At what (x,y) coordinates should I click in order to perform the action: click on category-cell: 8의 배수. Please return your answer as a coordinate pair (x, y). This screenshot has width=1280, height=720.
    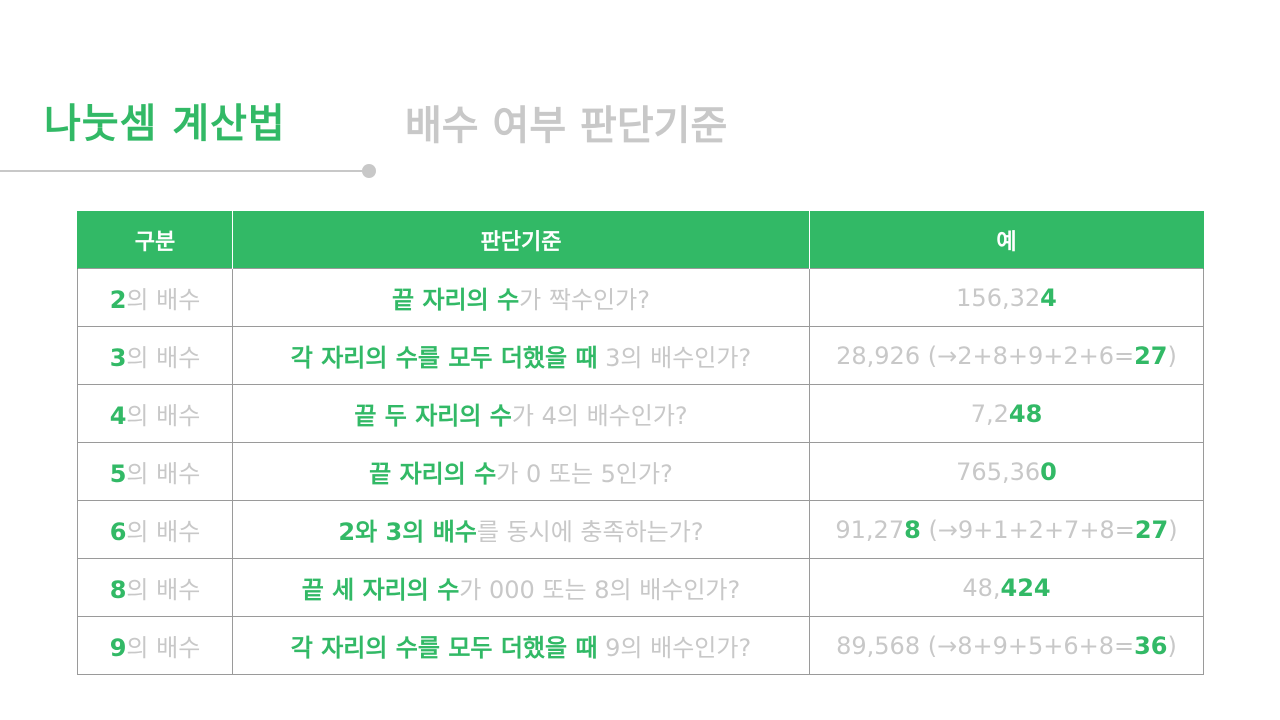
    Looking at the image, I should click on (155, 587).